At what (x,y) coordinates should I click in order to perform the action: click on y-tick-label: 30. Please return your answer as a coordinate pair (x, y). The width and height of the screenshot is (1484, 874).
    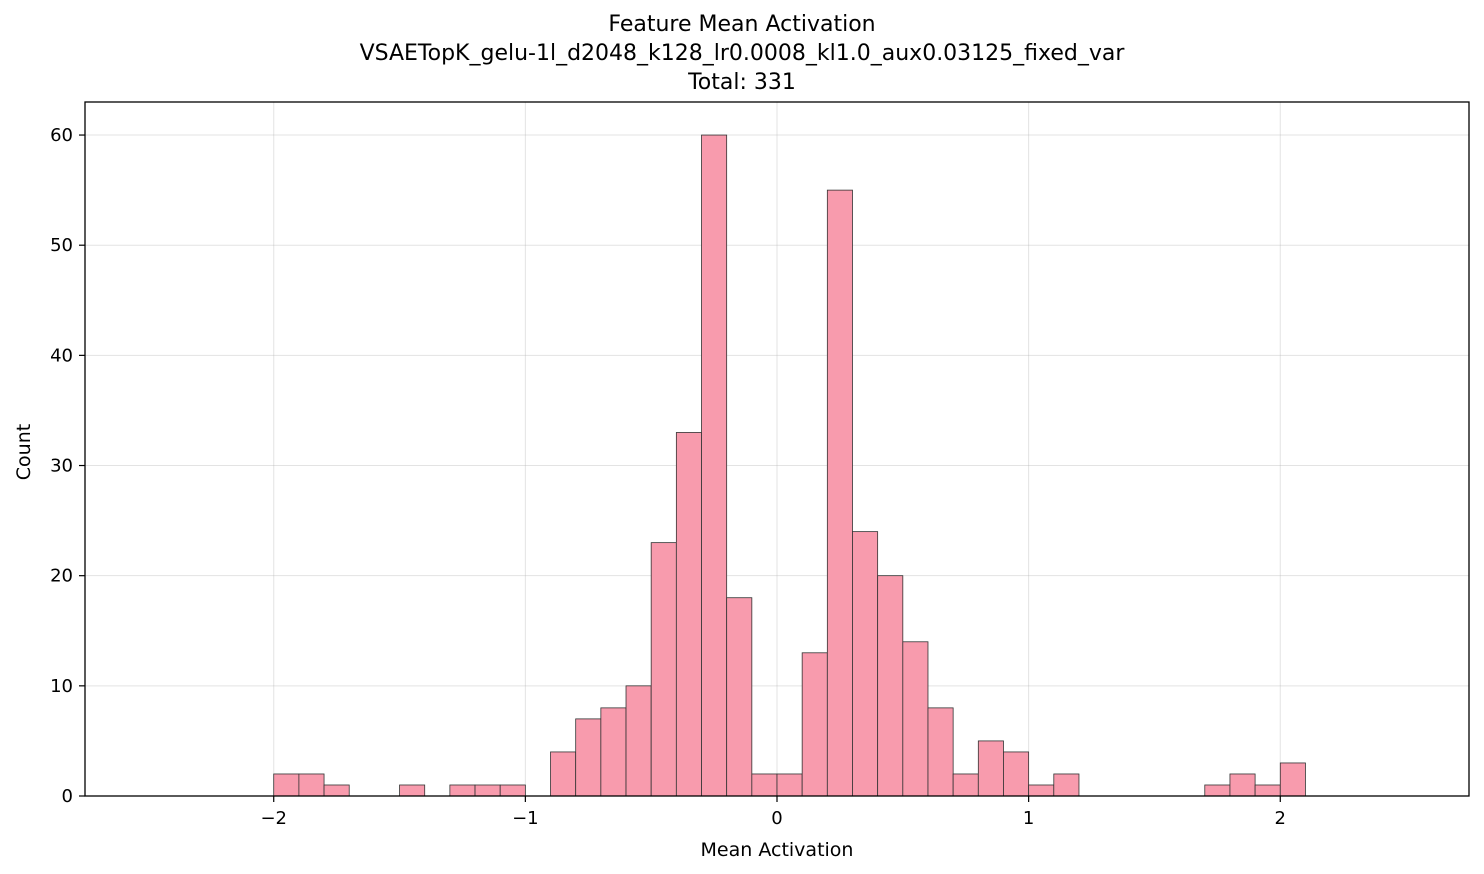
    Looking at the image, I should click on (61, 466).